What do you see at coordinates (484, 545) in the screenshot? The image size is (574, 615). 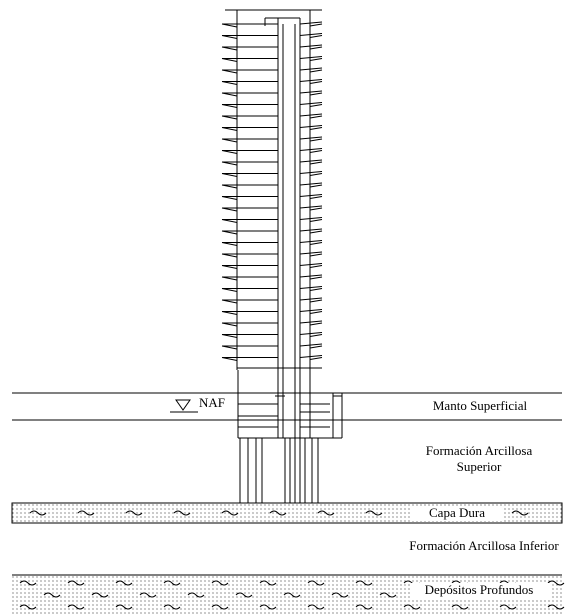 I see `layer-label: Formación Arcillosa Inferior` at bounding box center [484, 545].